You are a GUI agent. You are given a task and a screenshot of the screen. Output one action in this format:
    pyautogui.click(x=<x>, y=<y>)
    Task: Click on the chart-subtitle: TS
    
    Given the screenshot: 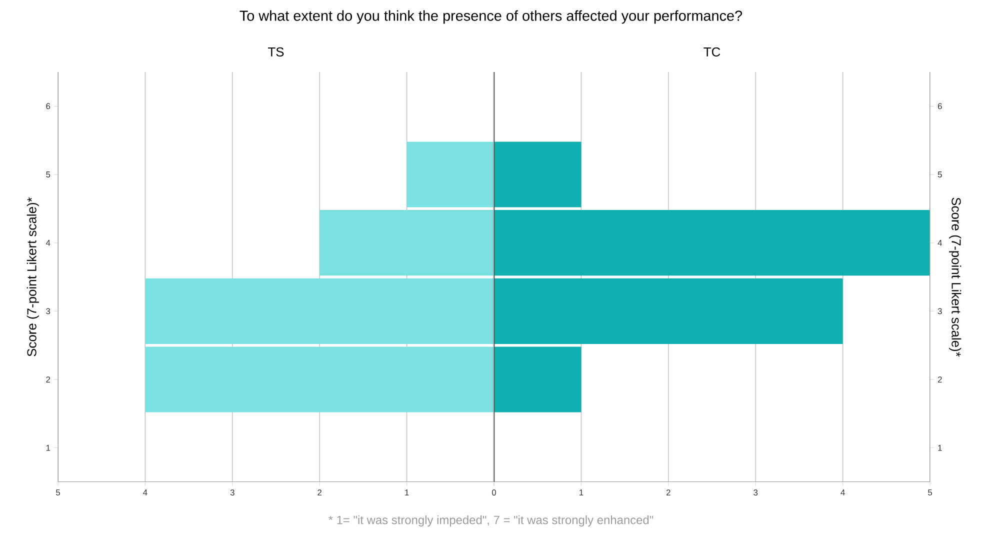 What is the action you would take?
    pyautogui.click(x=276, y=52)
    